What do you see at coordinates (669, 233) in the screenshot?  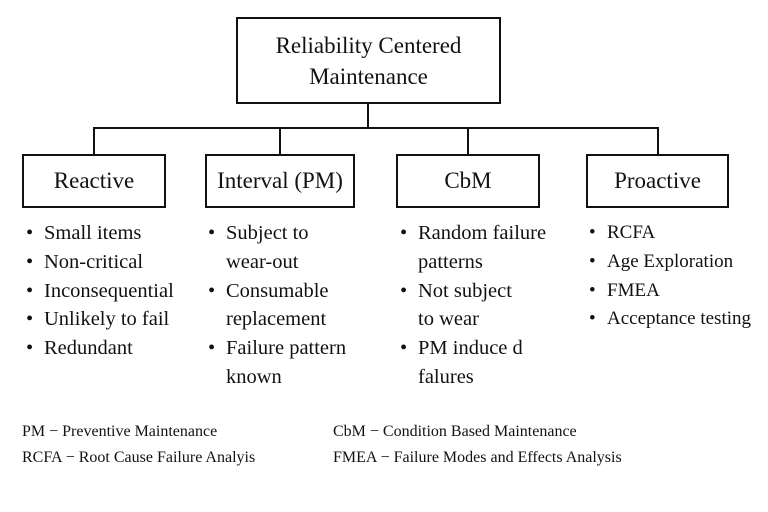 I see `list-item: RCFA` at bounding box center [669, 233].